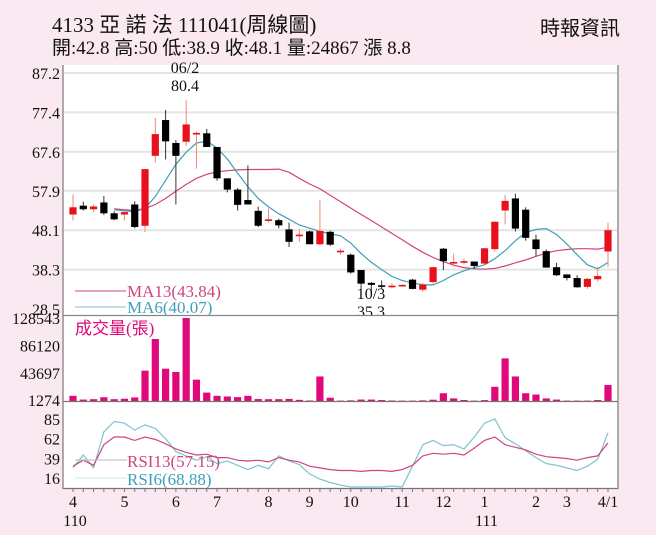 The width and height of the screenshot is (656, 535). What do you see at coordinates (361, 219) in the screenshot?
I see `ma13-line` at bounding box center [361, 219].